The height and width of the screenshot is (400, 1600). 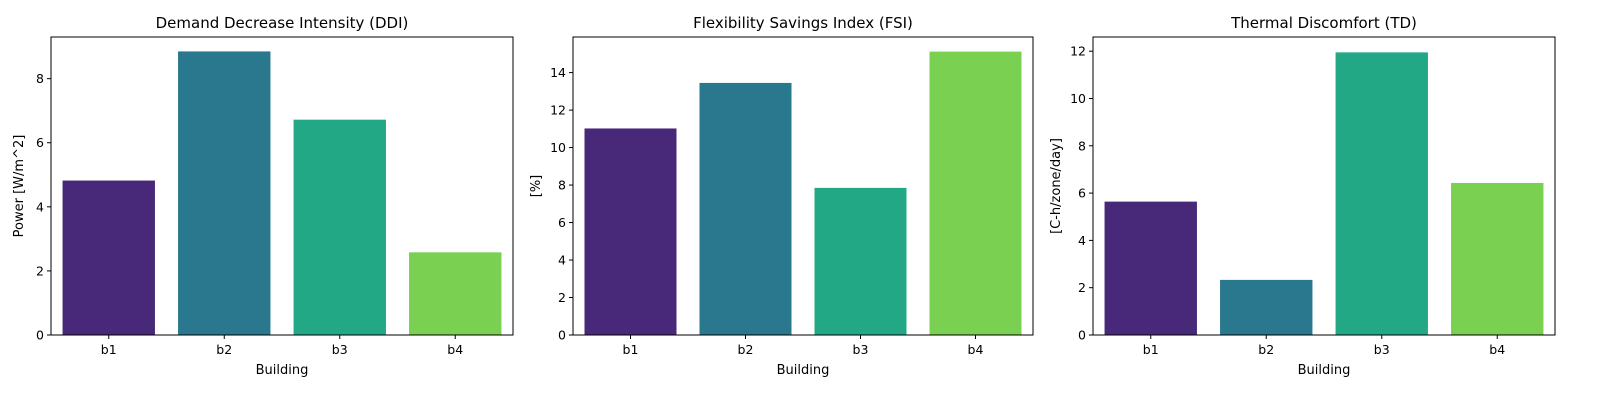 I want to click on y-axis-label: [C-h/zone/day], so click(x=1056, y=186).